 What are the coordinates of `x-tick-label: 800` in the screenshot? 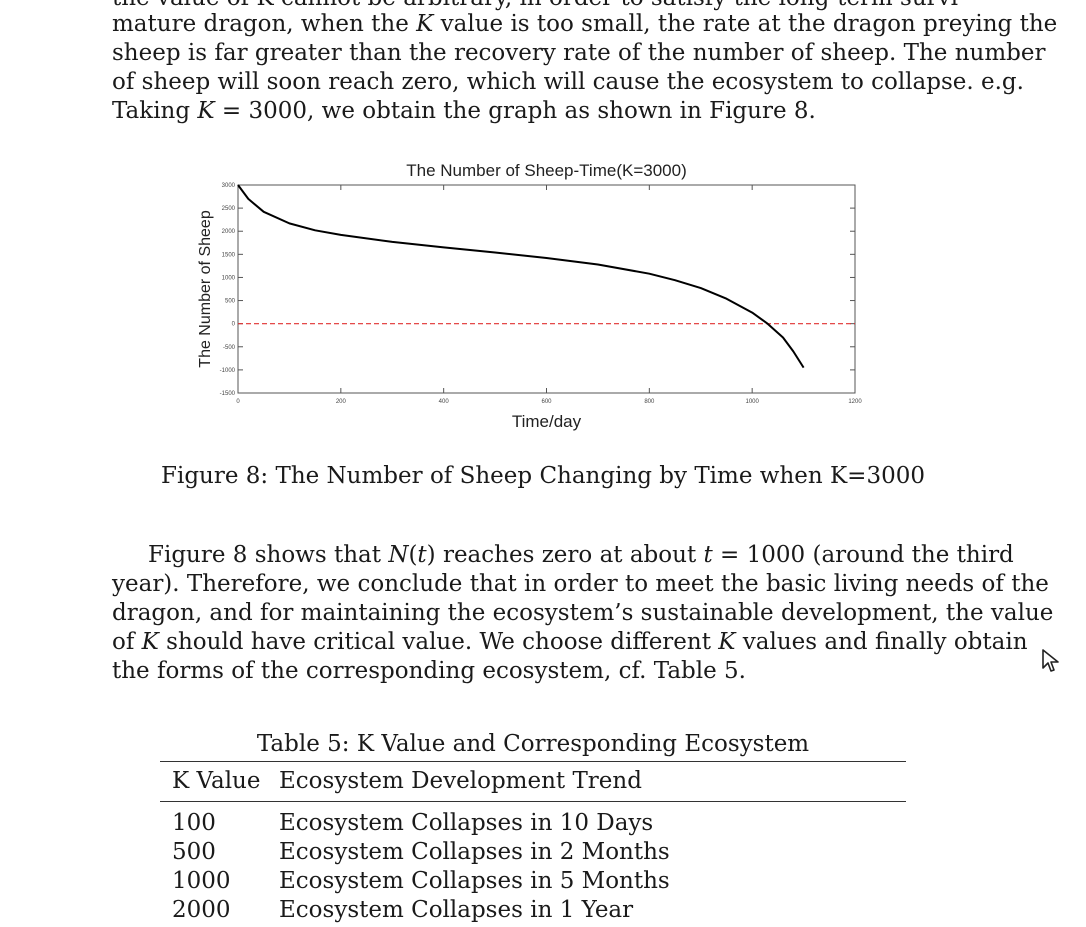 It's located at (649, 402).